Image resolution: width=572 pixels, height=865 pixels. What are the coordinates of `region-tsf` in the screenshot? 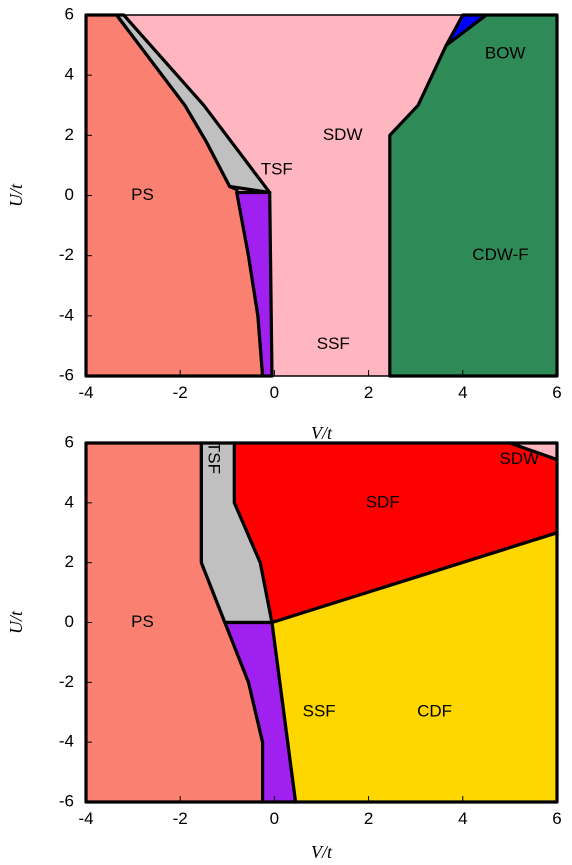 It's located at (193, 104).